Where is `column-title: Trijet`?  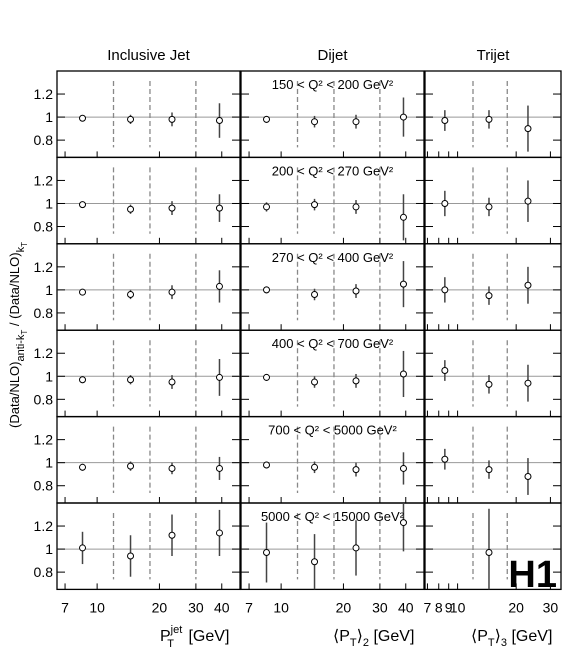
column-title: Trijet is located at coordinates (494, 55).